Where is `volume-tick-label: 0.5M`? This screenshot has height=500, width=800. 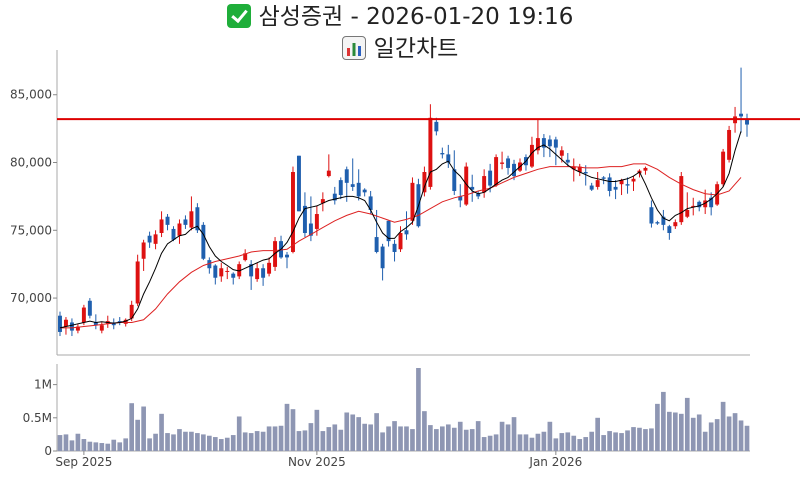
volume-tick-label: 0.5M is located at coordinates (37, 418).